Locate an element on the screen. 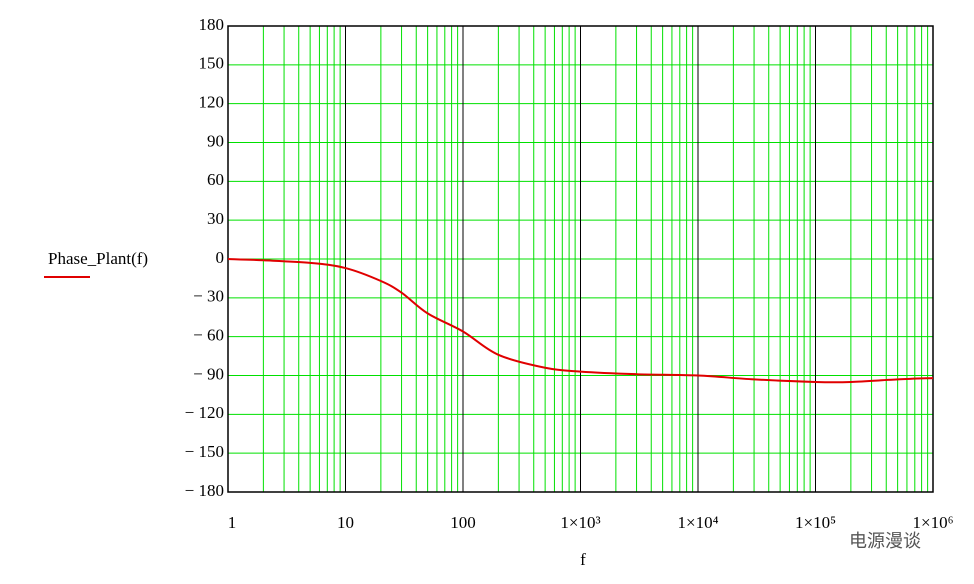  y-tick-label: 180 is located at coordinates (212, 24).